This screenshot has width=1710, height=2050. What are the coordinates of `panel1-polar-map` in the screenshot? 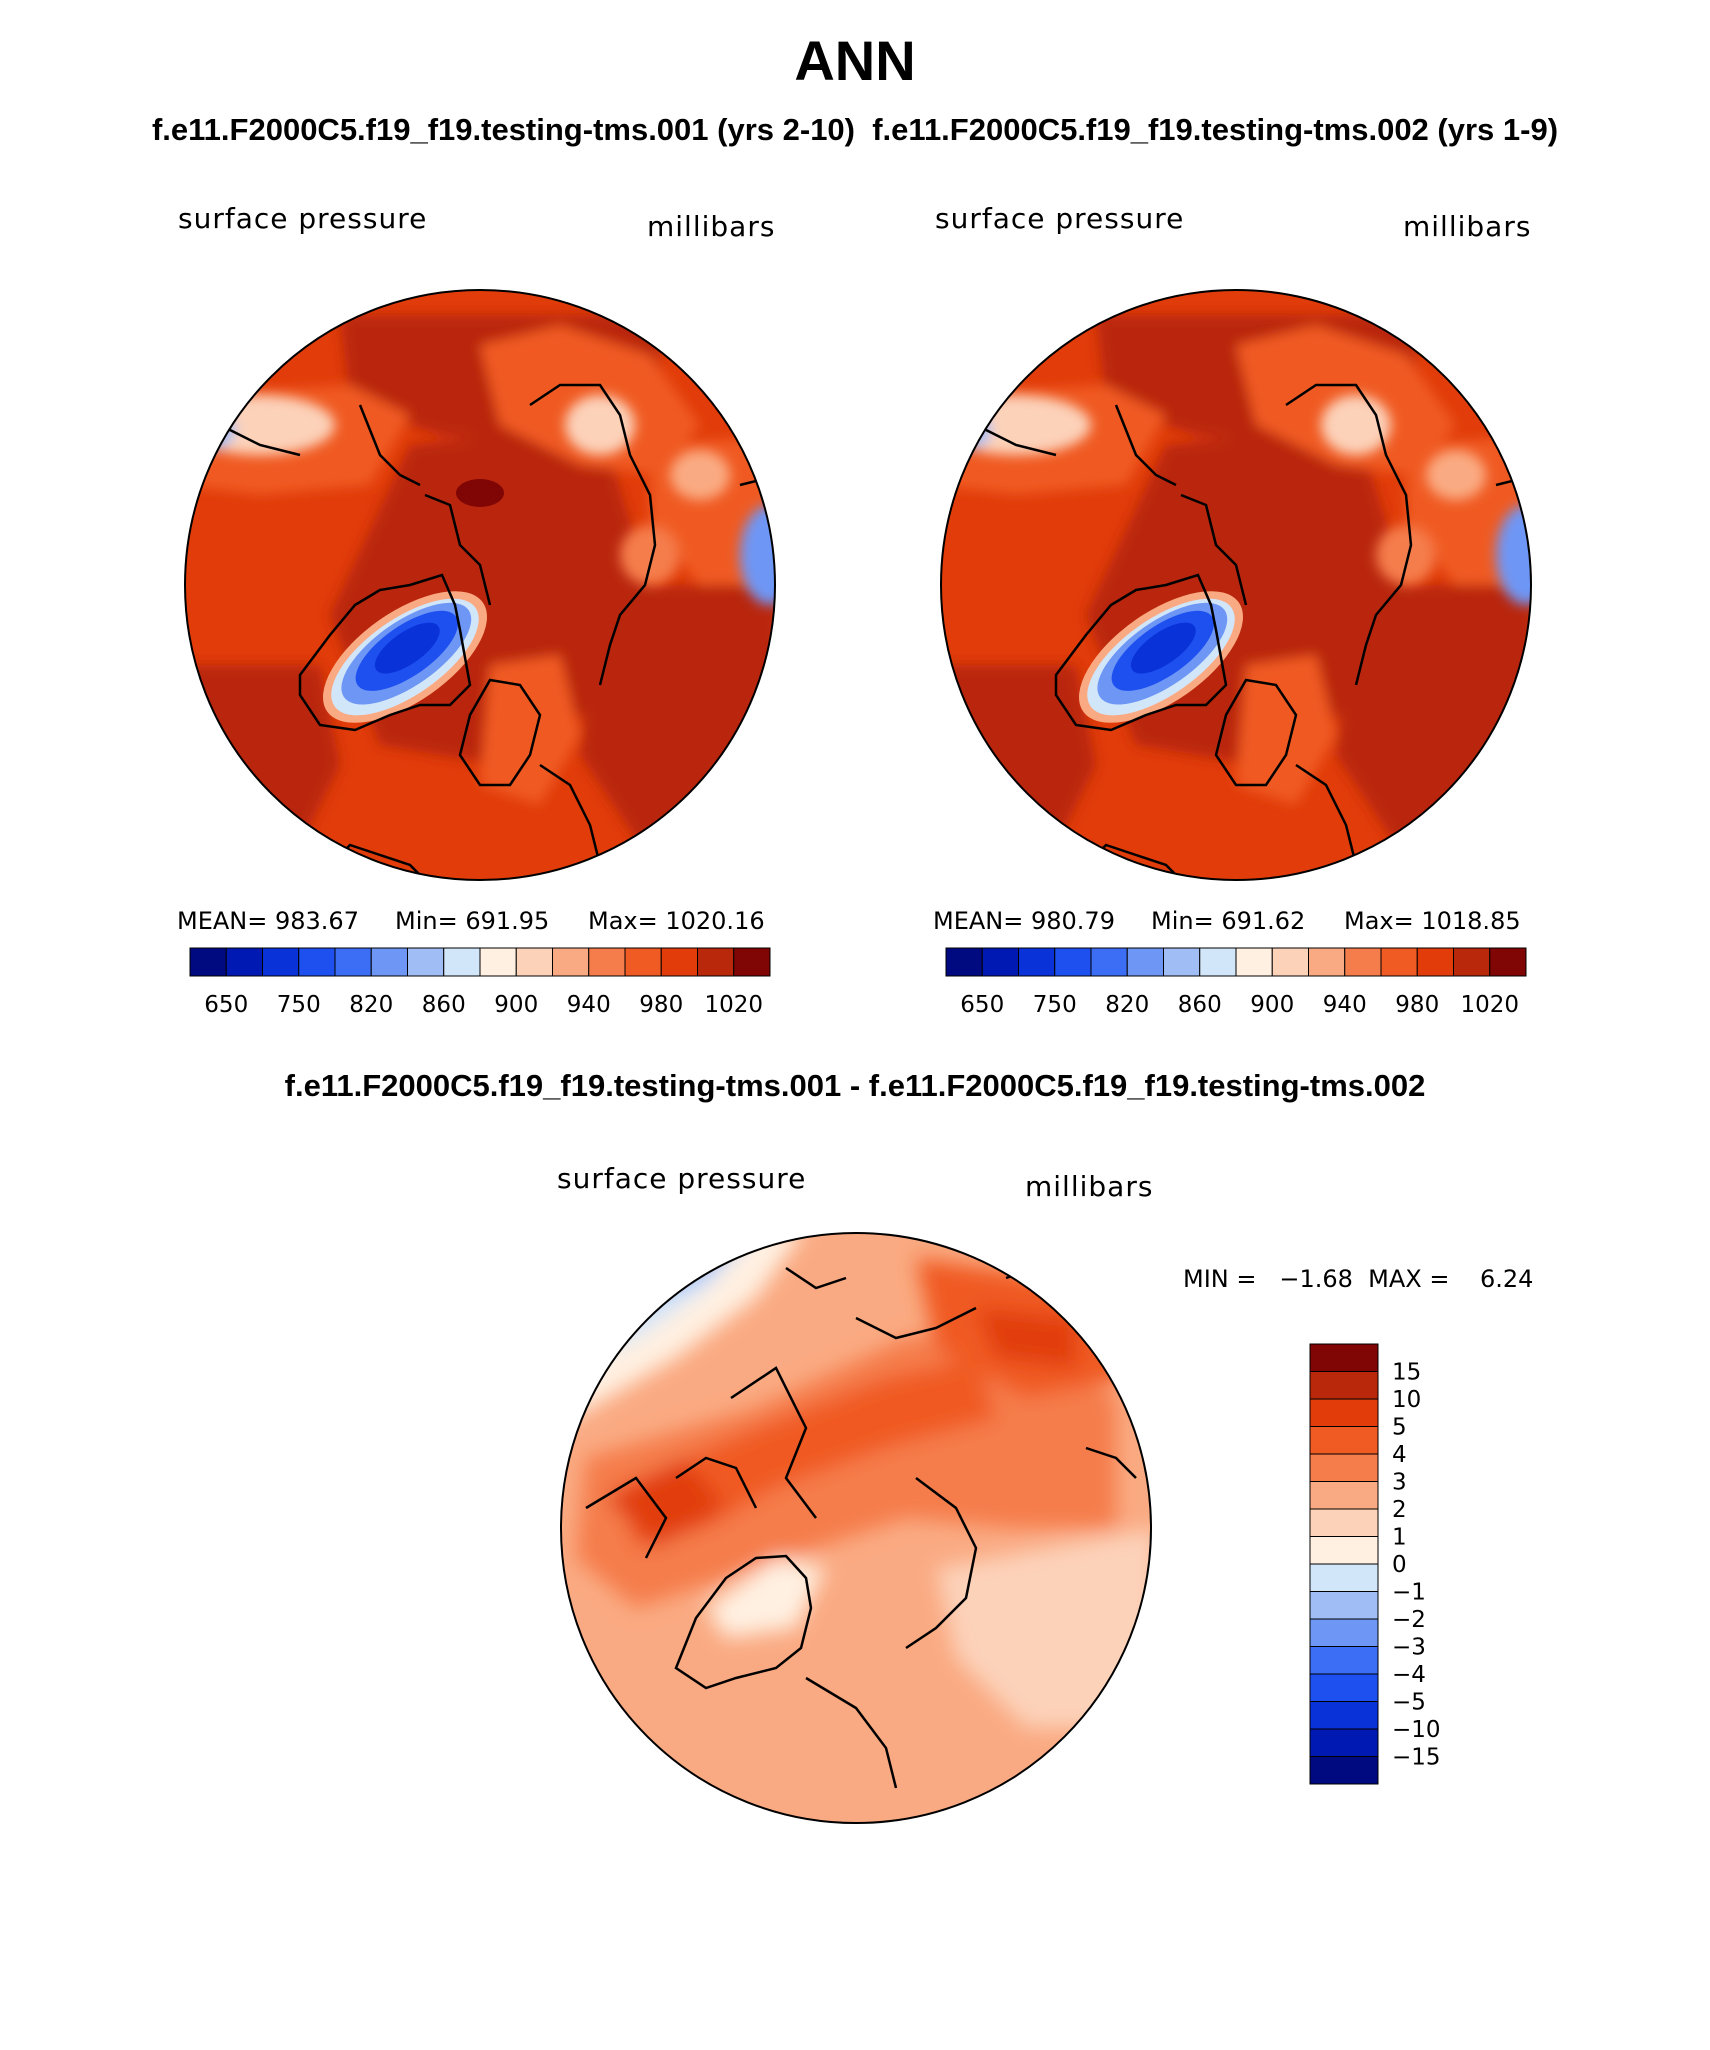 It's located at (480, 585).